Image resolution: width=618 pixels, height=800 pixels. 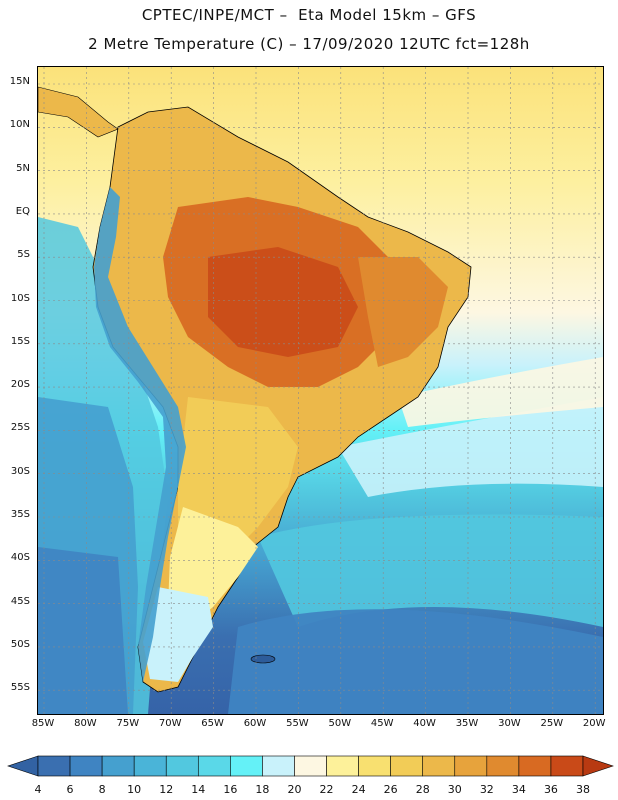 I want to click on colorbar-tick-label: 18, so click(x=262, y=789).